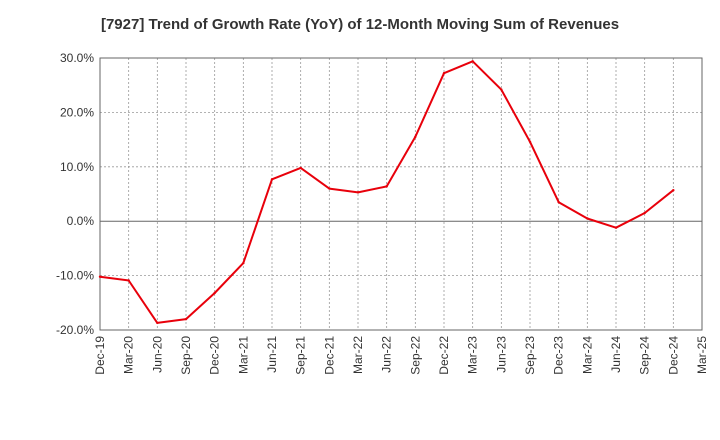 The height and width of the screenshot is (440, 720). What do you see at coordinates (415, 355) in the screenshot?
I see `x-tick-label: Sep-22` at bounding box center [415, 355].